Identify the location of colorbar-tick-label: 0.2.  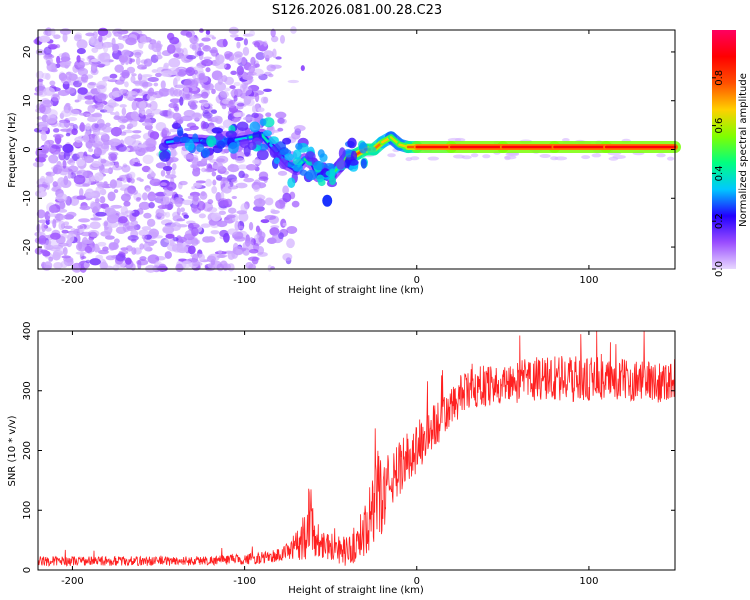
(719, 221).